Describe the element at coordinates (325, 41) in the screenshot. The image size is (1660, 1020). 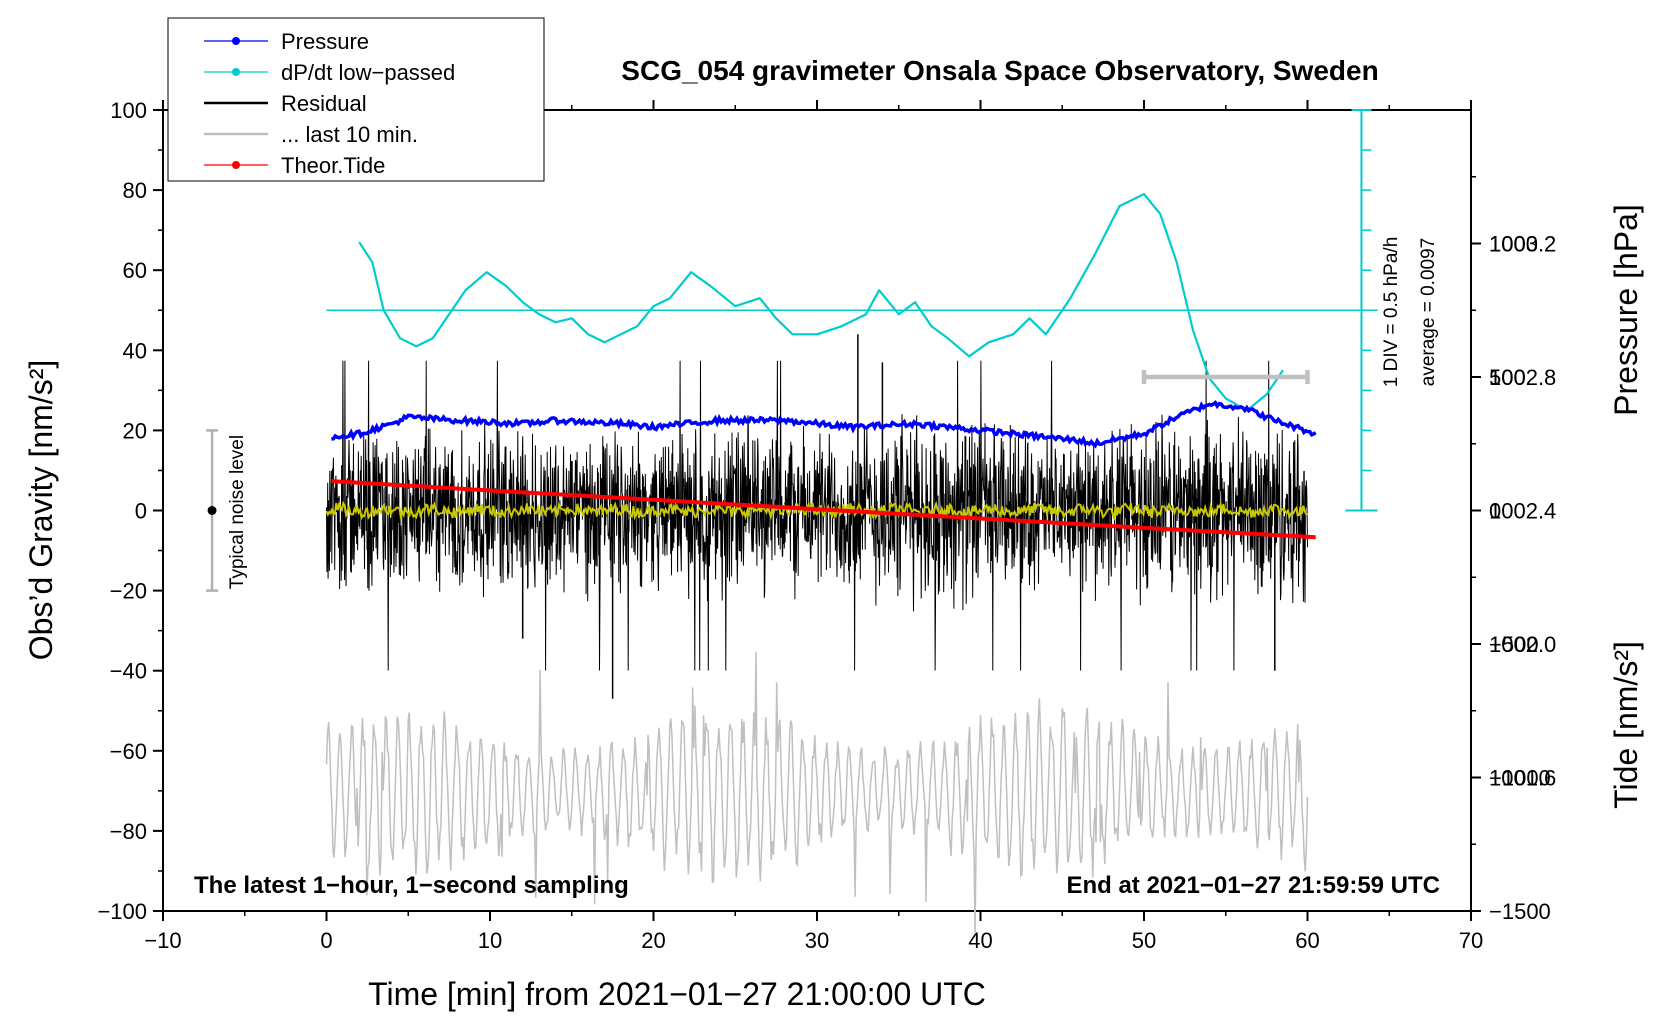
I see `legend-label: Pressure` at that location.